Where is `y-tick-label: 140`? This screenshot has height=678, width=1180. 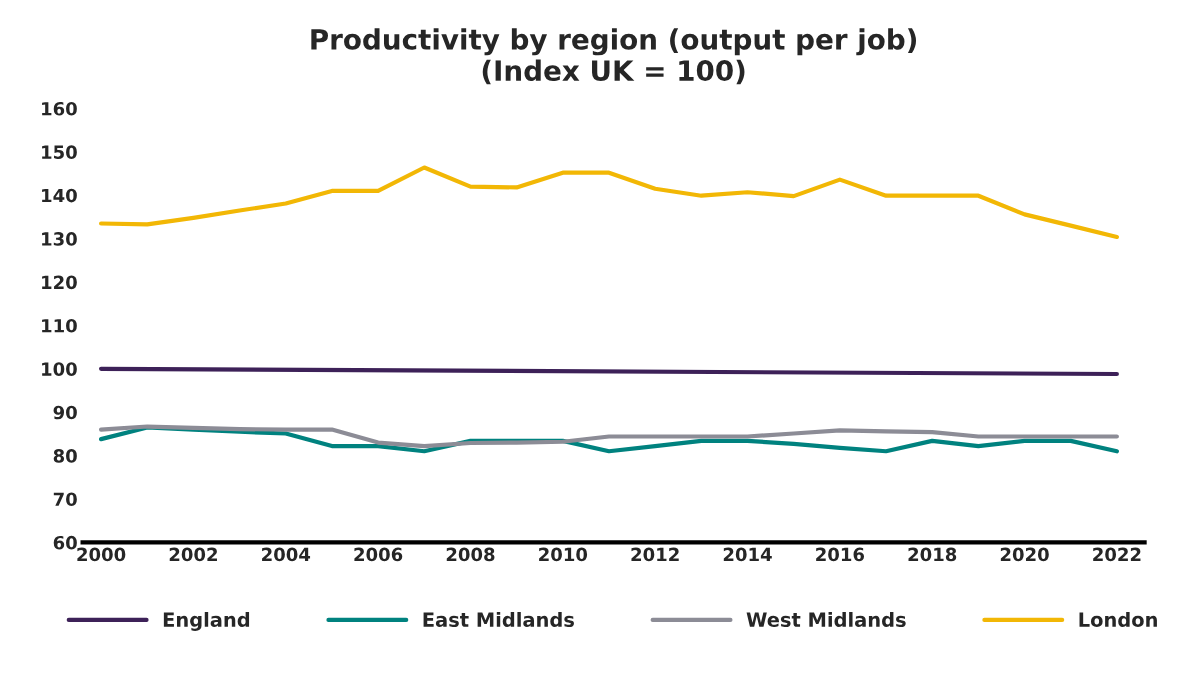 y-tick-label: 140 is located at coordinates (59, 195).